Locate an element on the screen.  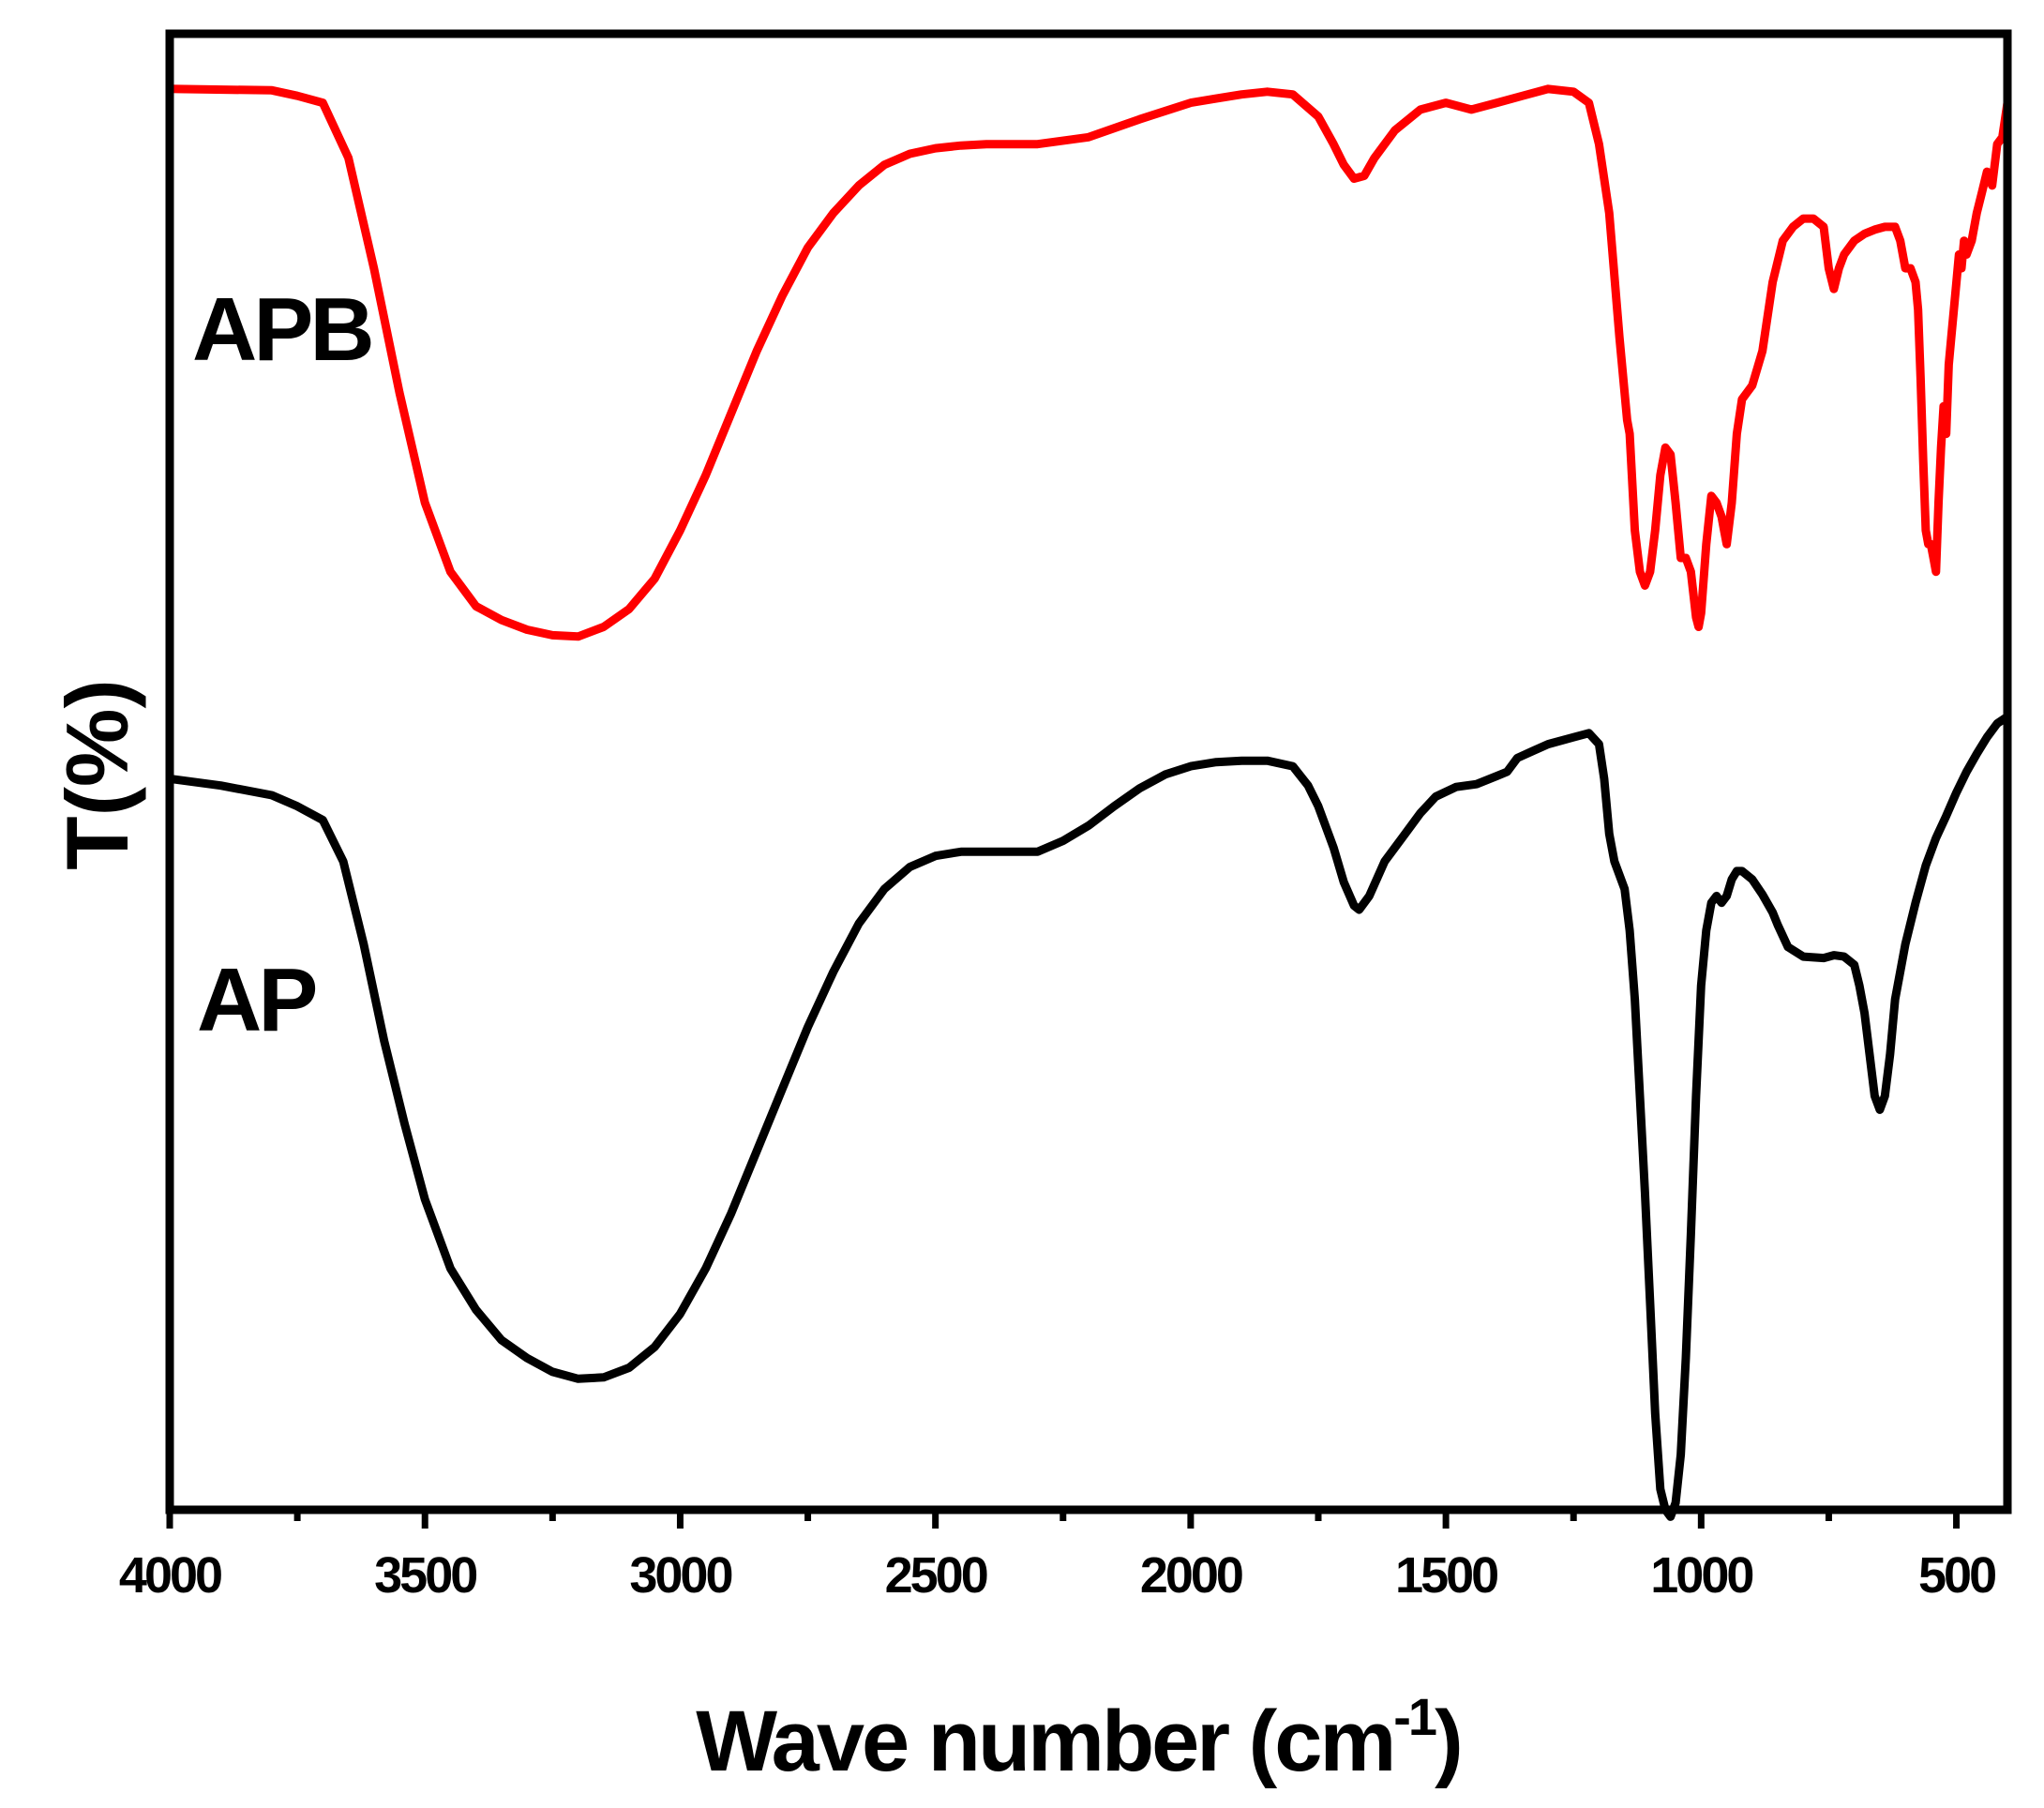
x-tick-label: 1500 is located at coordinates (1446, 1575).